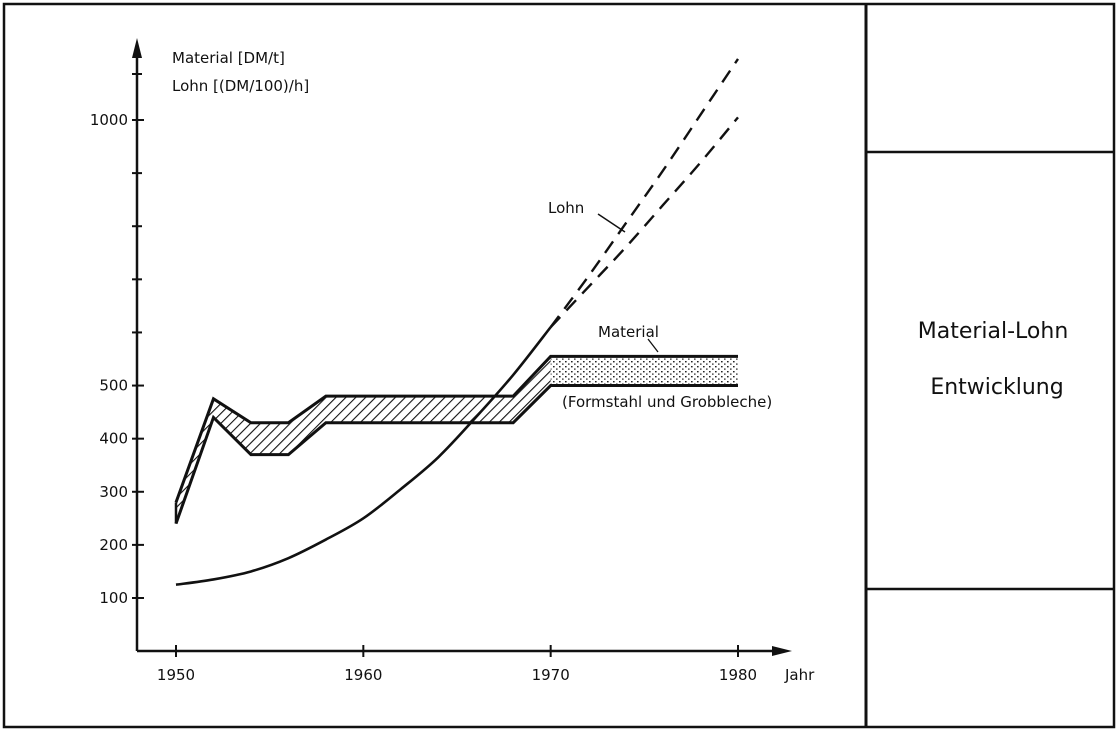  I want to click on y-tick-label: 400, so click(113, 439).